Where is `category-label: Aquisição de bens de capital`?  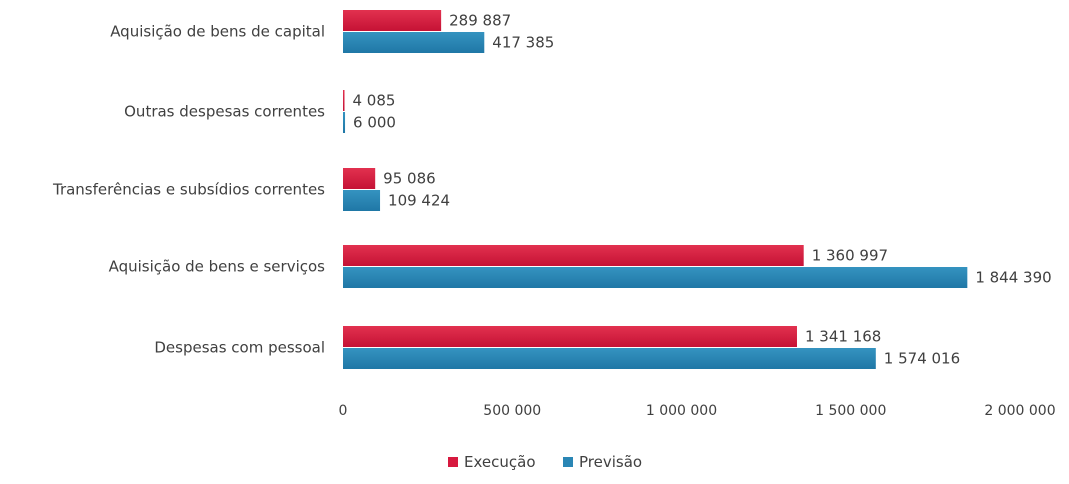 category-label: Aquisição de bens de capital is located at coordinates (217, 32).